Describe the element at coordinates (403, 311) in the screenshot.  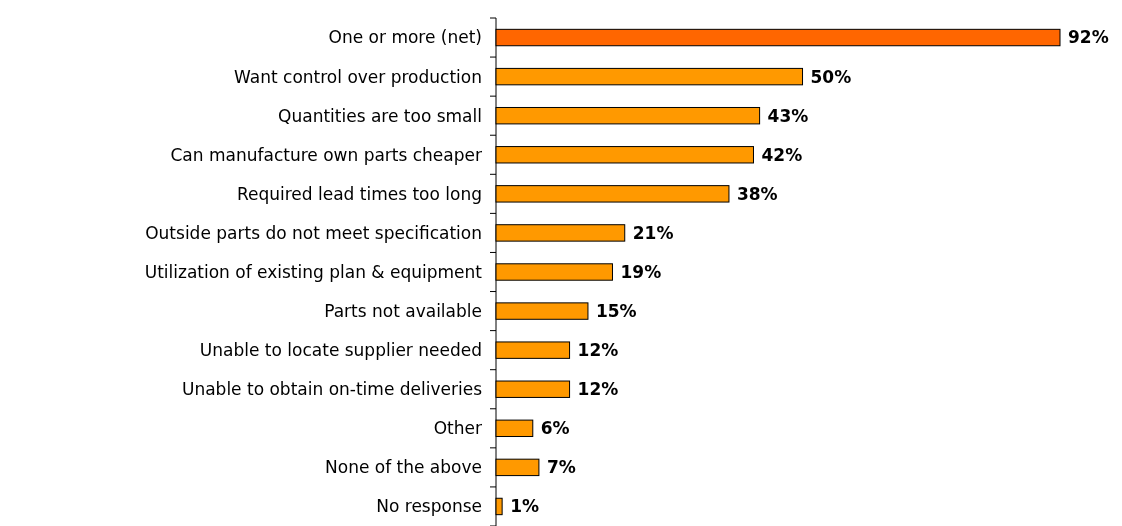
I see `y-tick-label: Parts not available` at that location.